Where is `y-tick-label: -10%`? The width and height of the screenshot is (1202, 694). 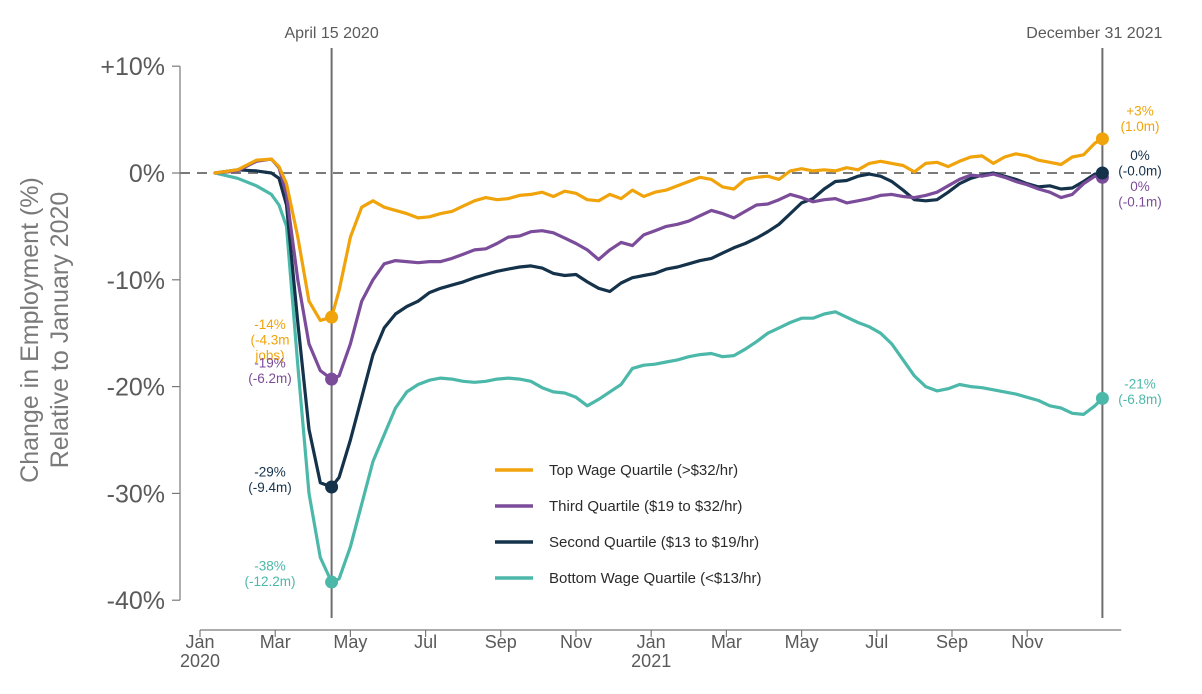
y-tick-label: -10% is located at coordinates (136, 281).